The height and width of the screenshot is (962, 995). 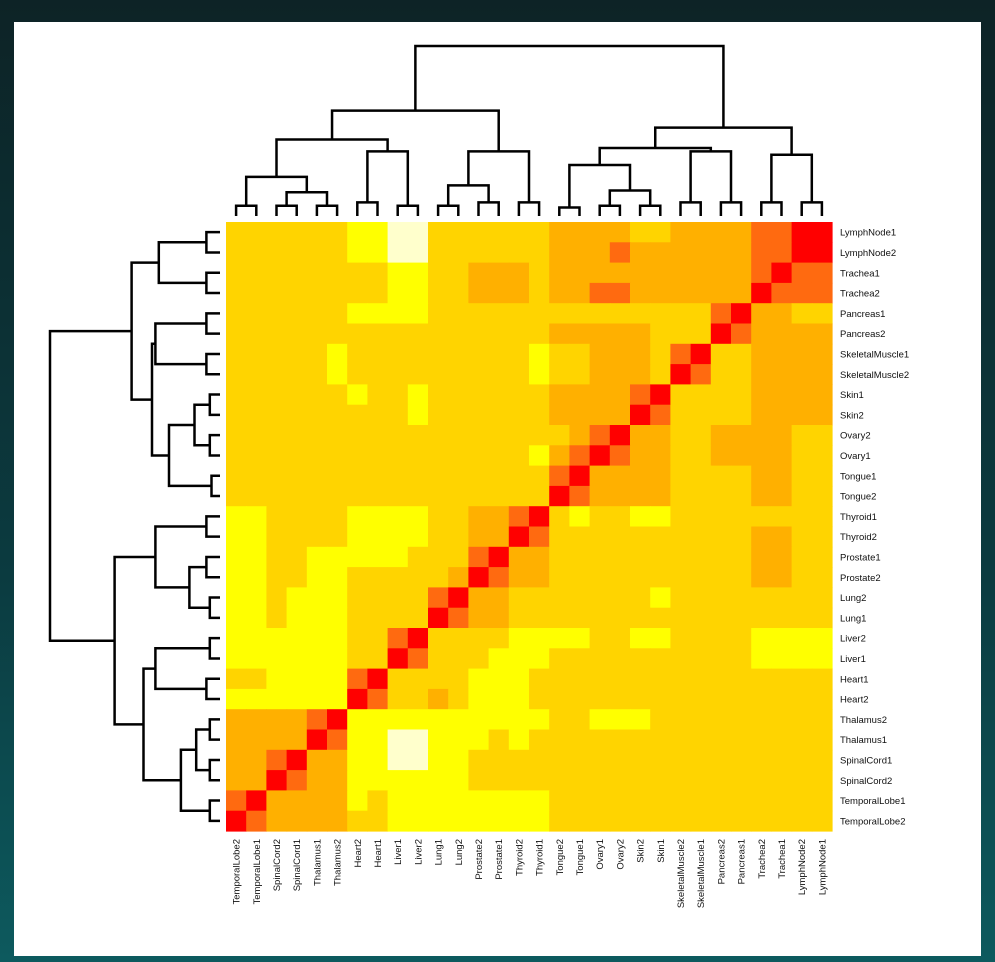 What do you see at coordinates (855, 456) in the screenshot?
I see `row-label: Ovary1` at bounding box center [855, 456].